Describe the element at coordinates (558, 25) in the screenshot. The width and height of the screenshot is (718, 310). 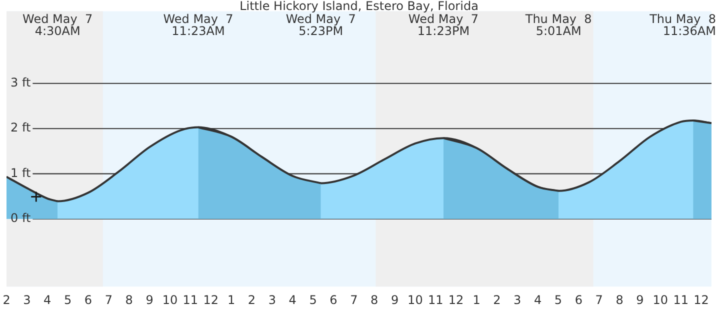
I see `annotation: Thu May 8 5:01AM` at that location.